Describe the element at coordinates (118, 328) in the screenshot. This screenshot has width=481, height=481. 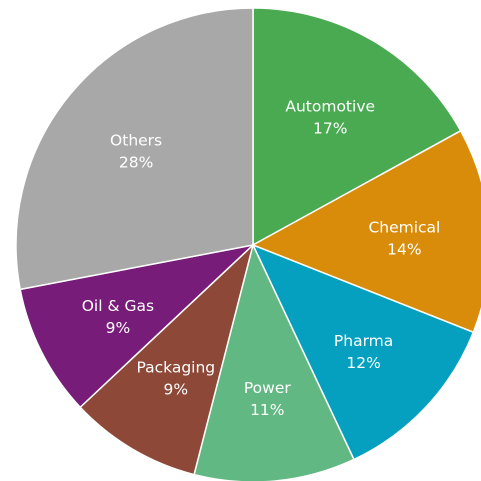
I see `slice-value-oil-gas: 9%` at that location.